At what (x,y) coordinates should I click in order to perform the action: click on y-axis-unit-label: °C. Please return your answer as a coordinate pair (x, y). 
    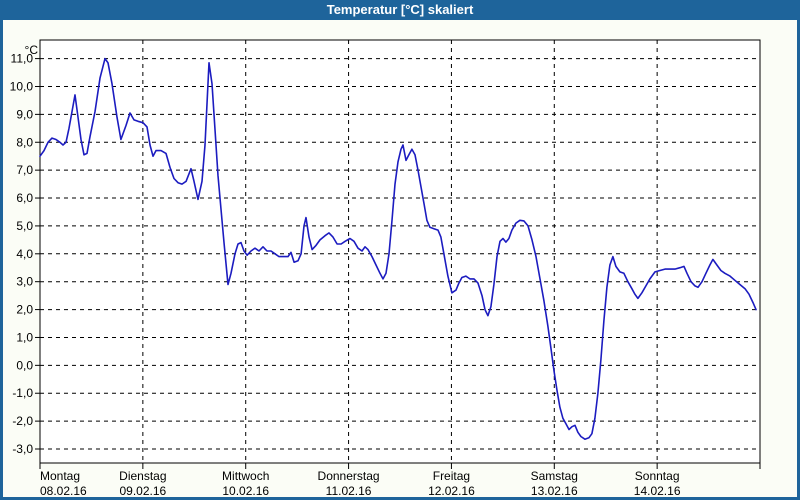
    Looking at the image, I should click on (32, 50).